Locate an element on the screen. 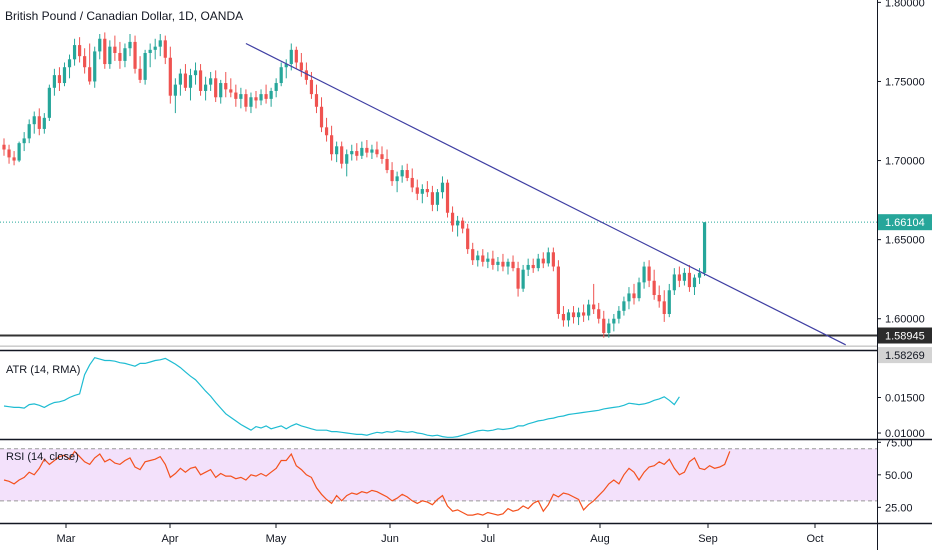  atr-tick-label: 0.01500 is located at coordinates (905, 398).